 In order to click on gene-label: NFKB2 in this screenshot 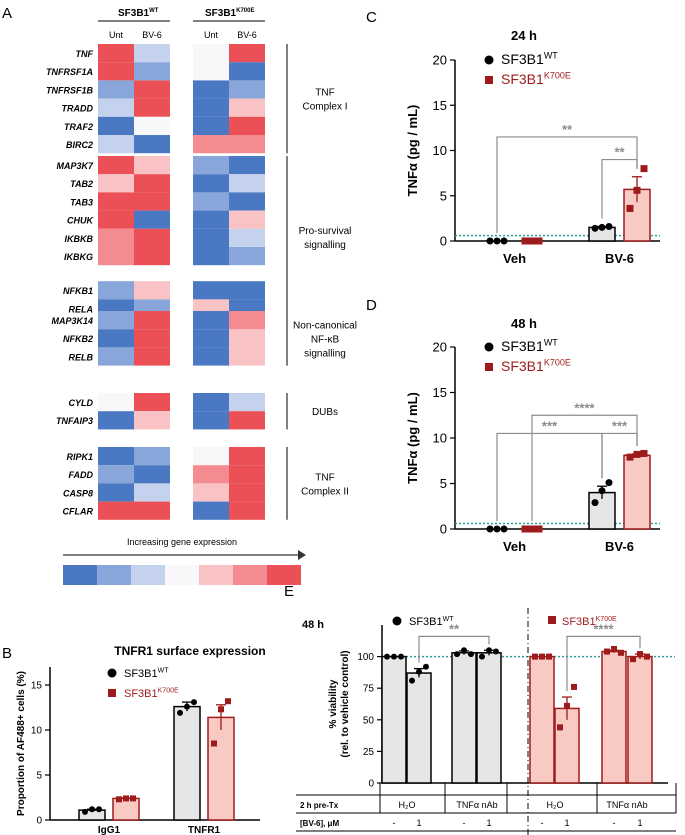, I will do `click(78, 339)`.